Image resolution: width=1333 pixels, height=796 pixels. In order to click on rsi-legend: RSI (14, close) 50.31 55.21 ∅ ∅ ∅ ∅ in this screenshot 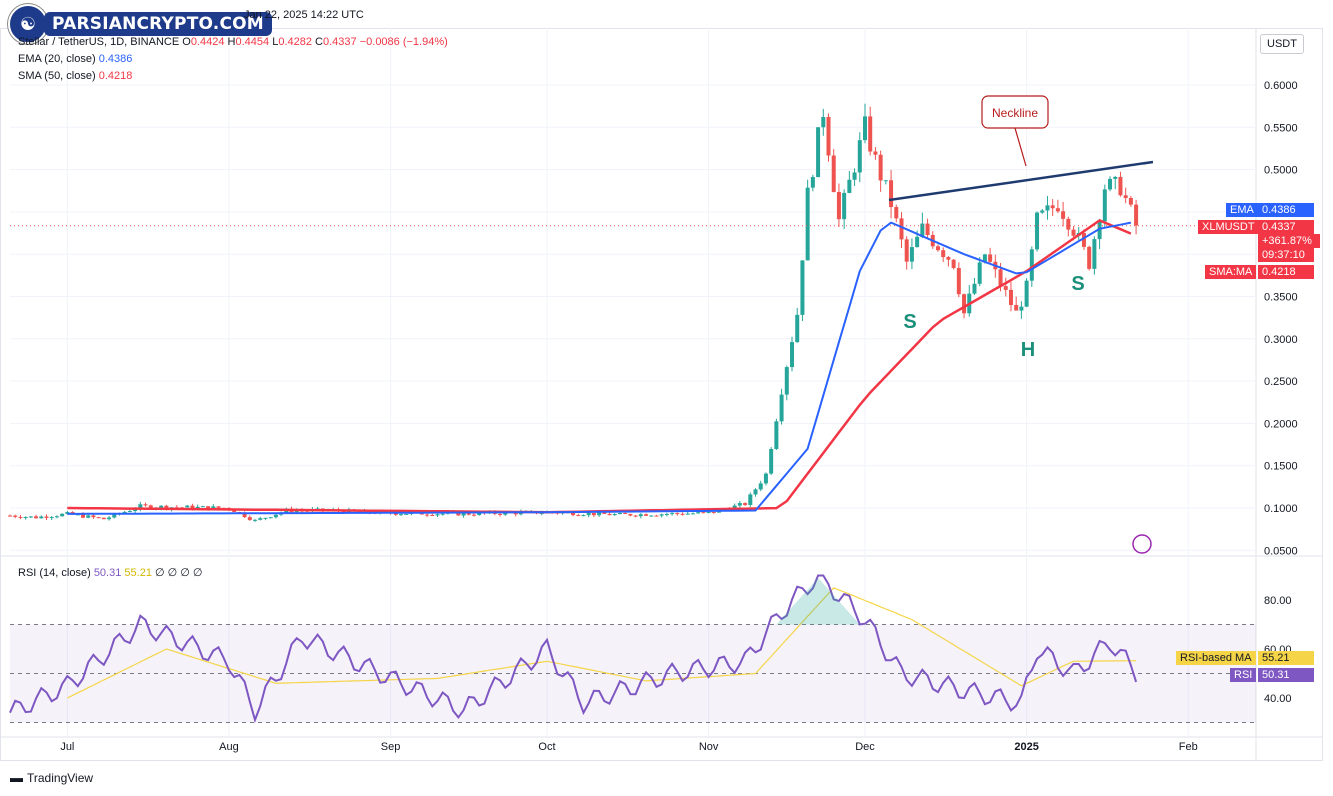, I will do `click(110, 573)`.